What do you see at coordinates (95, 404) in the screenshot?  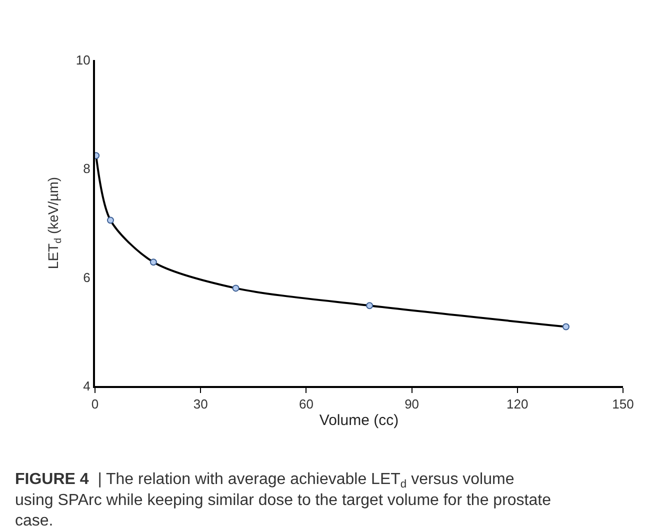 I see `x-tick-label: 0` at bounding box center [95, 404].